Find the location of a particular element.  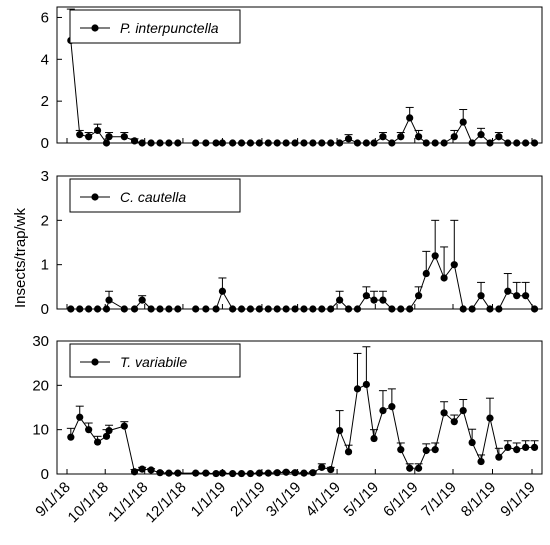

legend-marker is located at coordinates (95, 28).